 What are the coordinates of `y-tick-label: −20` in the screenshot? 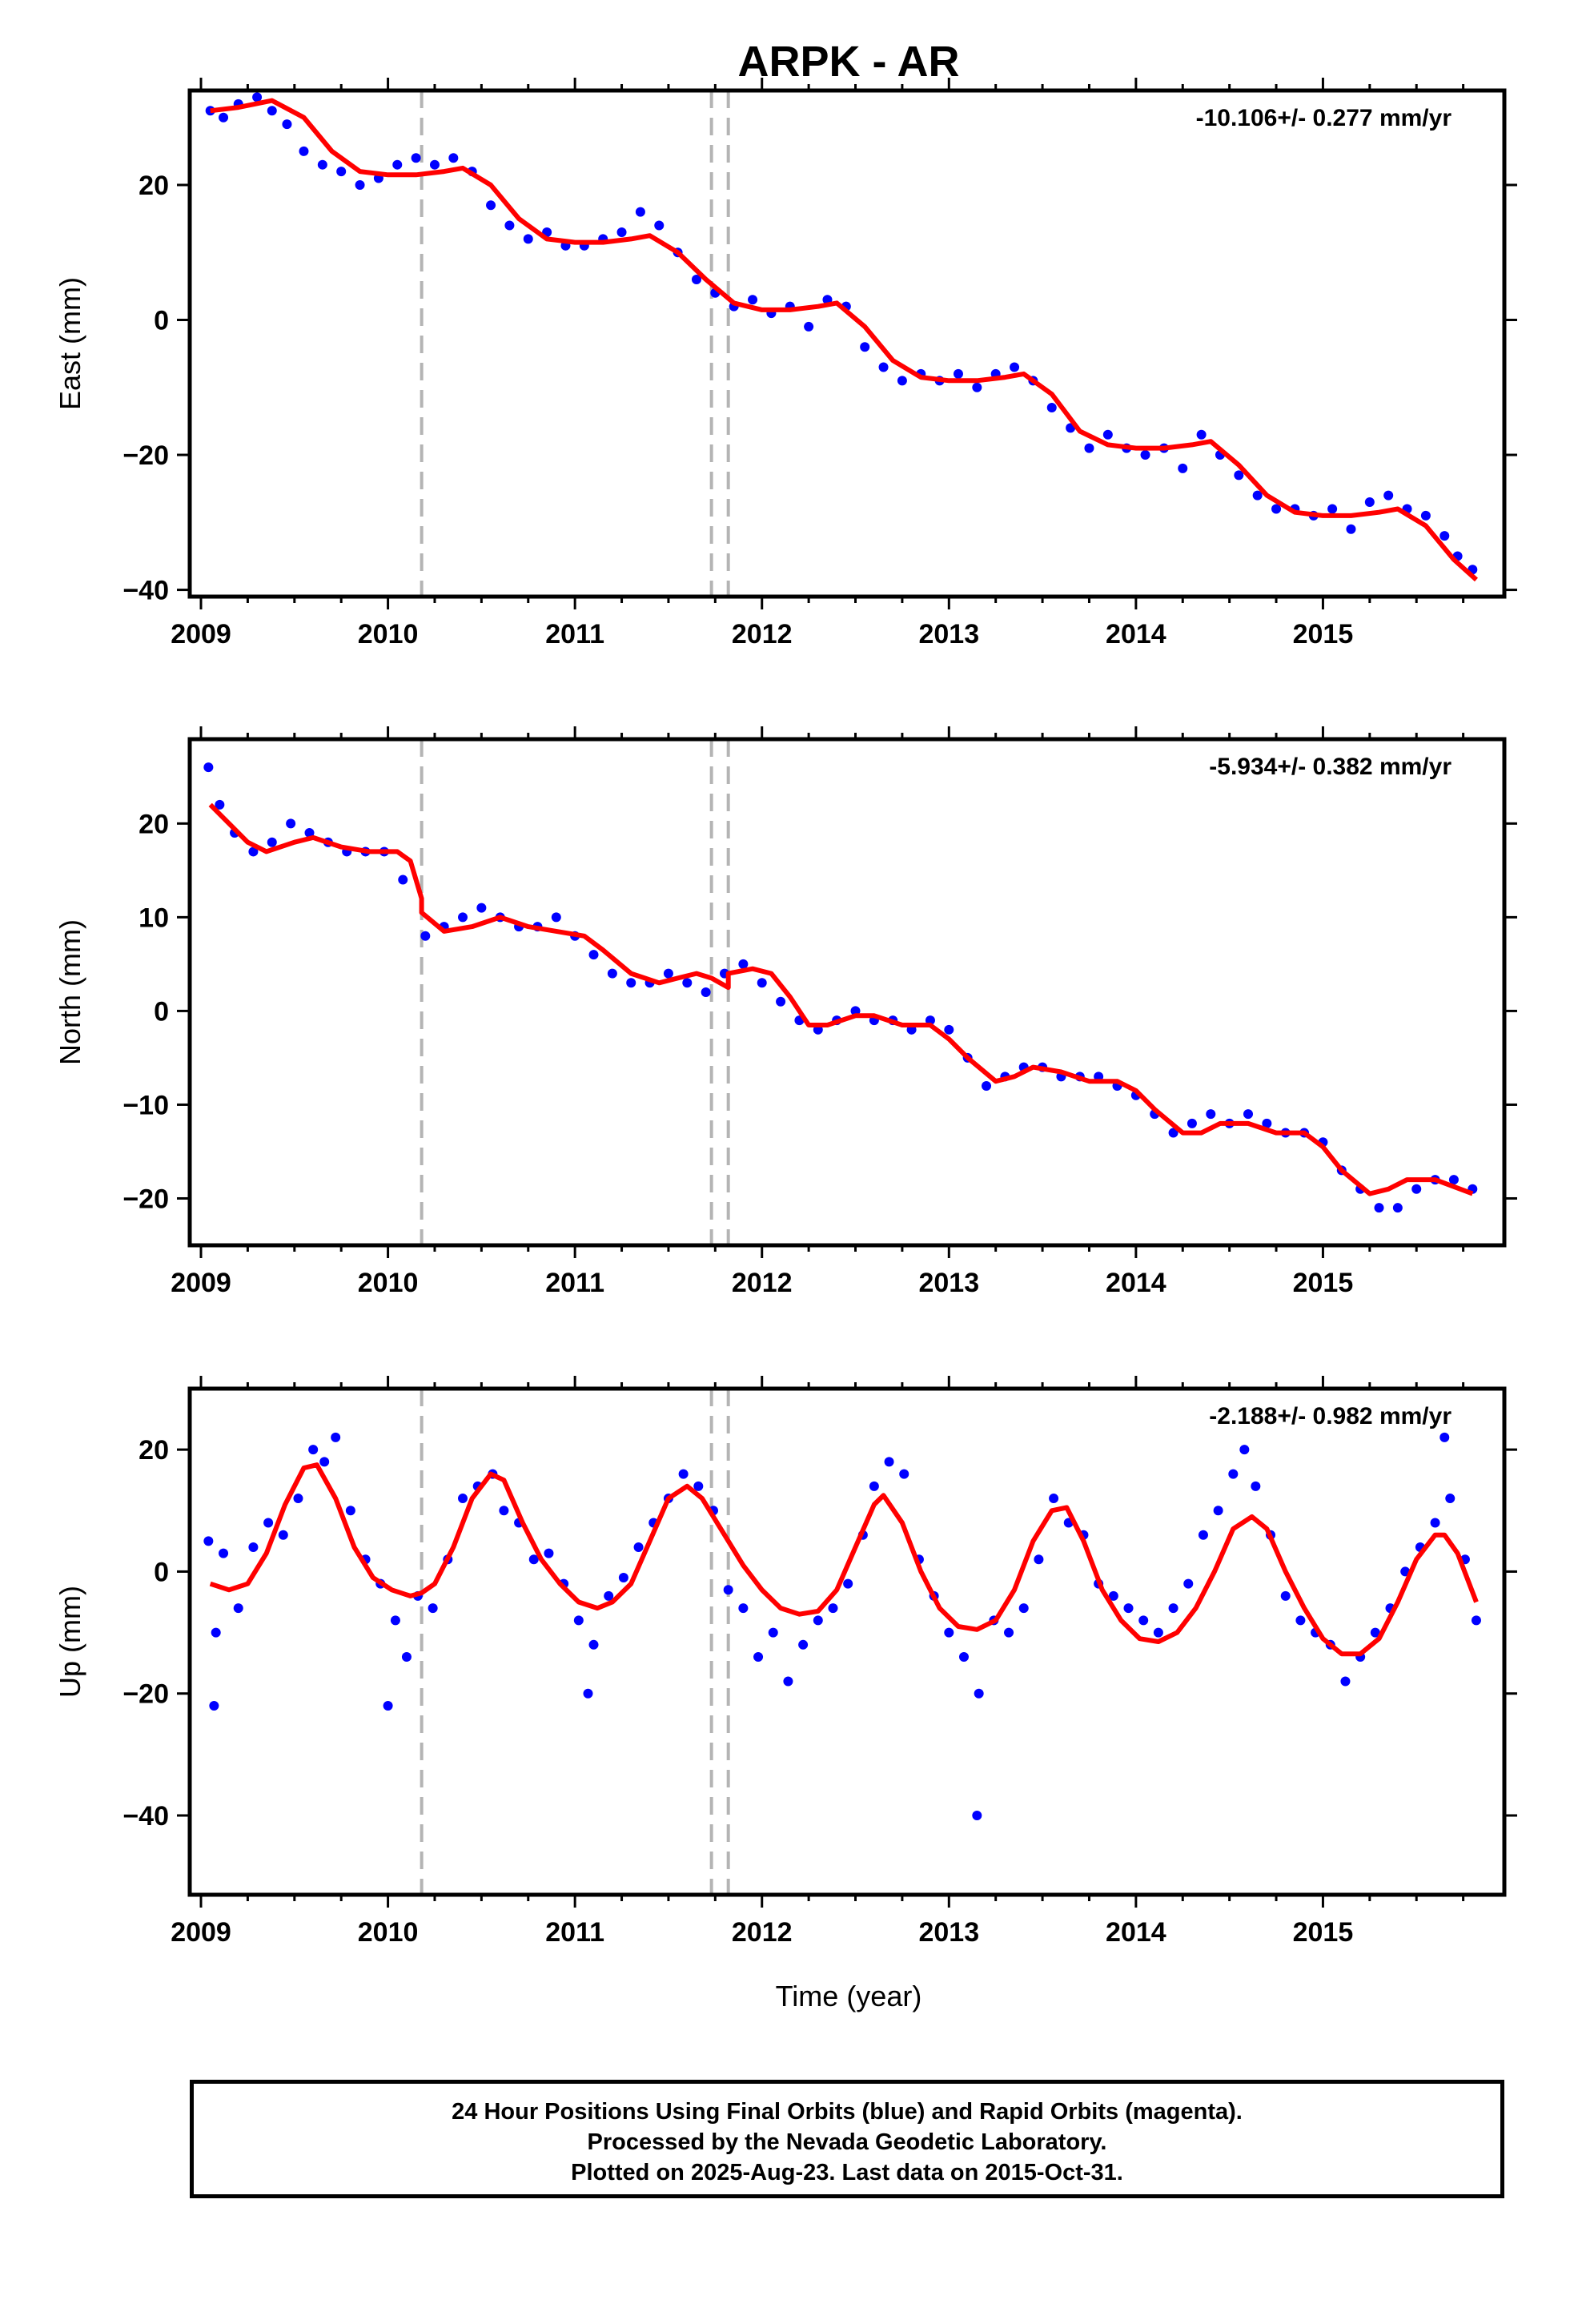 It's located at (145, 1199).